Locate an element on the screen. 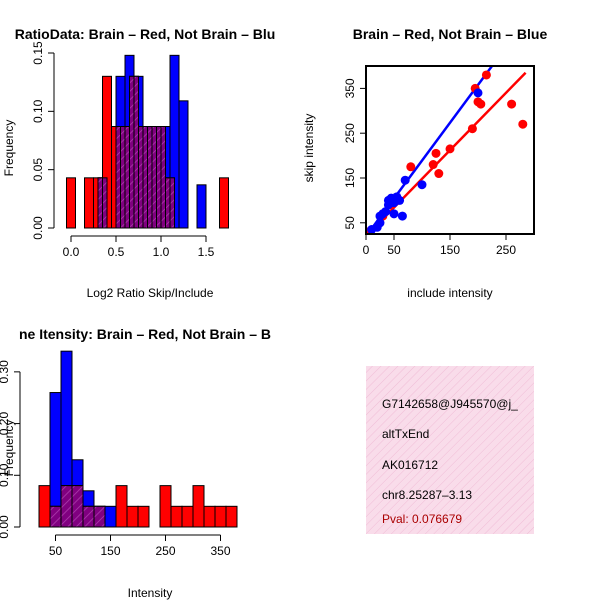  scatter-xlabel: include intensity is located at coordinates (449, 293).